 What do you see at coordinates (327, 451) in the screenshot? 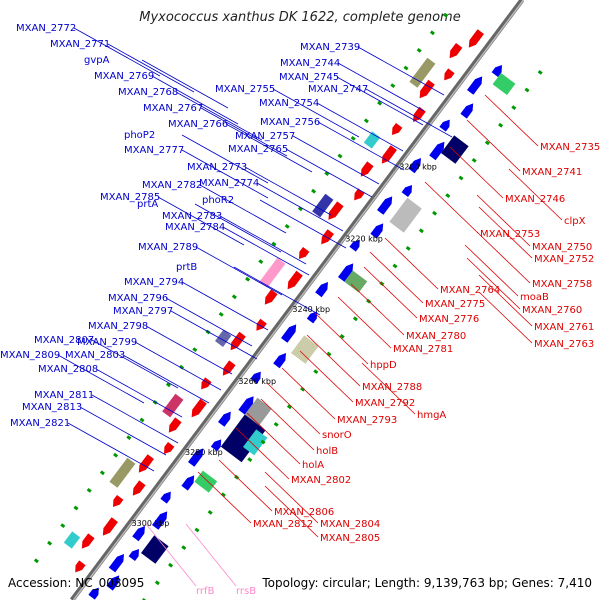
I see `right-gene-label: holB` at bounding box center [327, 451].